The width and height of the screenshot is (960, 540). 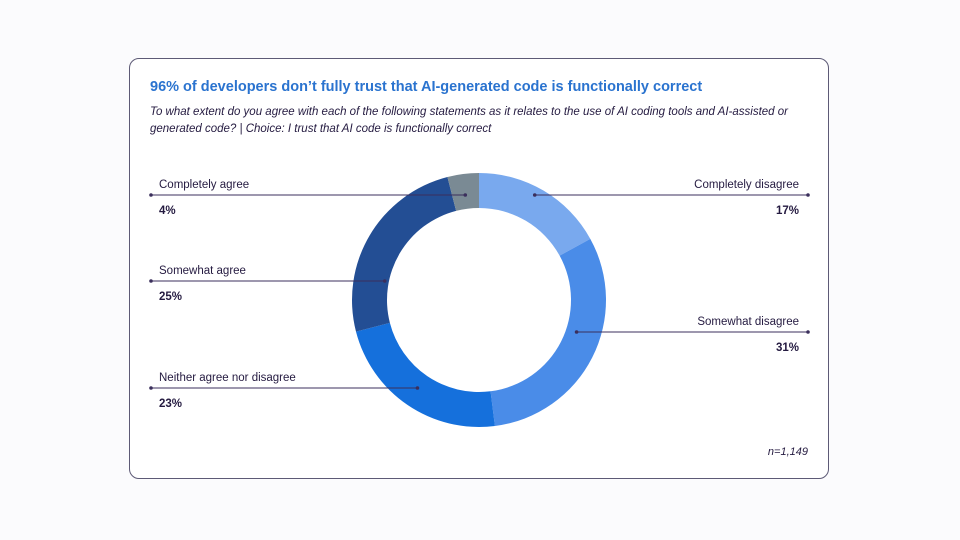 I want to click on slice-label-somewhat-disagree: Somewhat disagree, so click(x=748, y=322).